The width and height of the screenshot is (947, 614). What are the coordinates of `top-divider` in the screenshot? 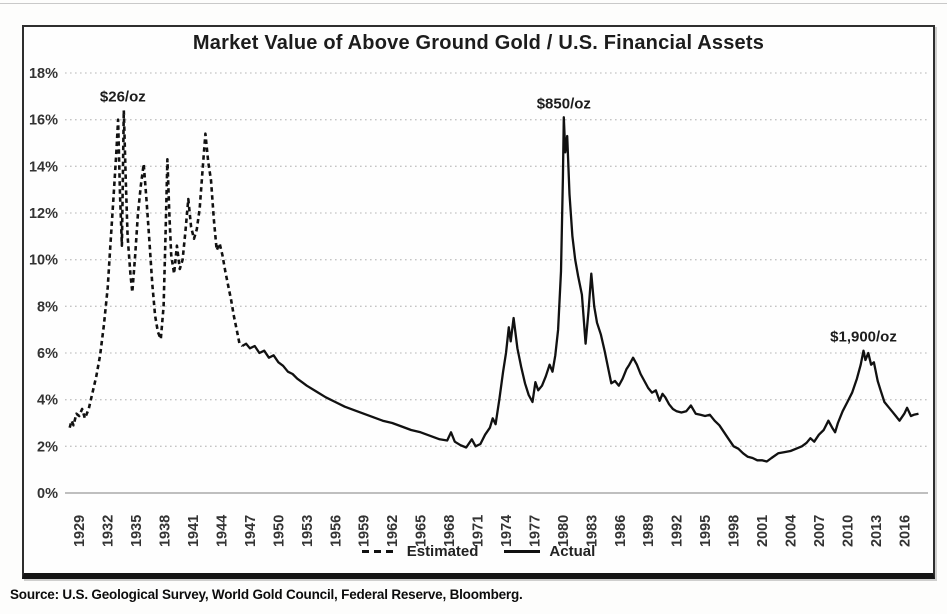 It's located at (473, 3).